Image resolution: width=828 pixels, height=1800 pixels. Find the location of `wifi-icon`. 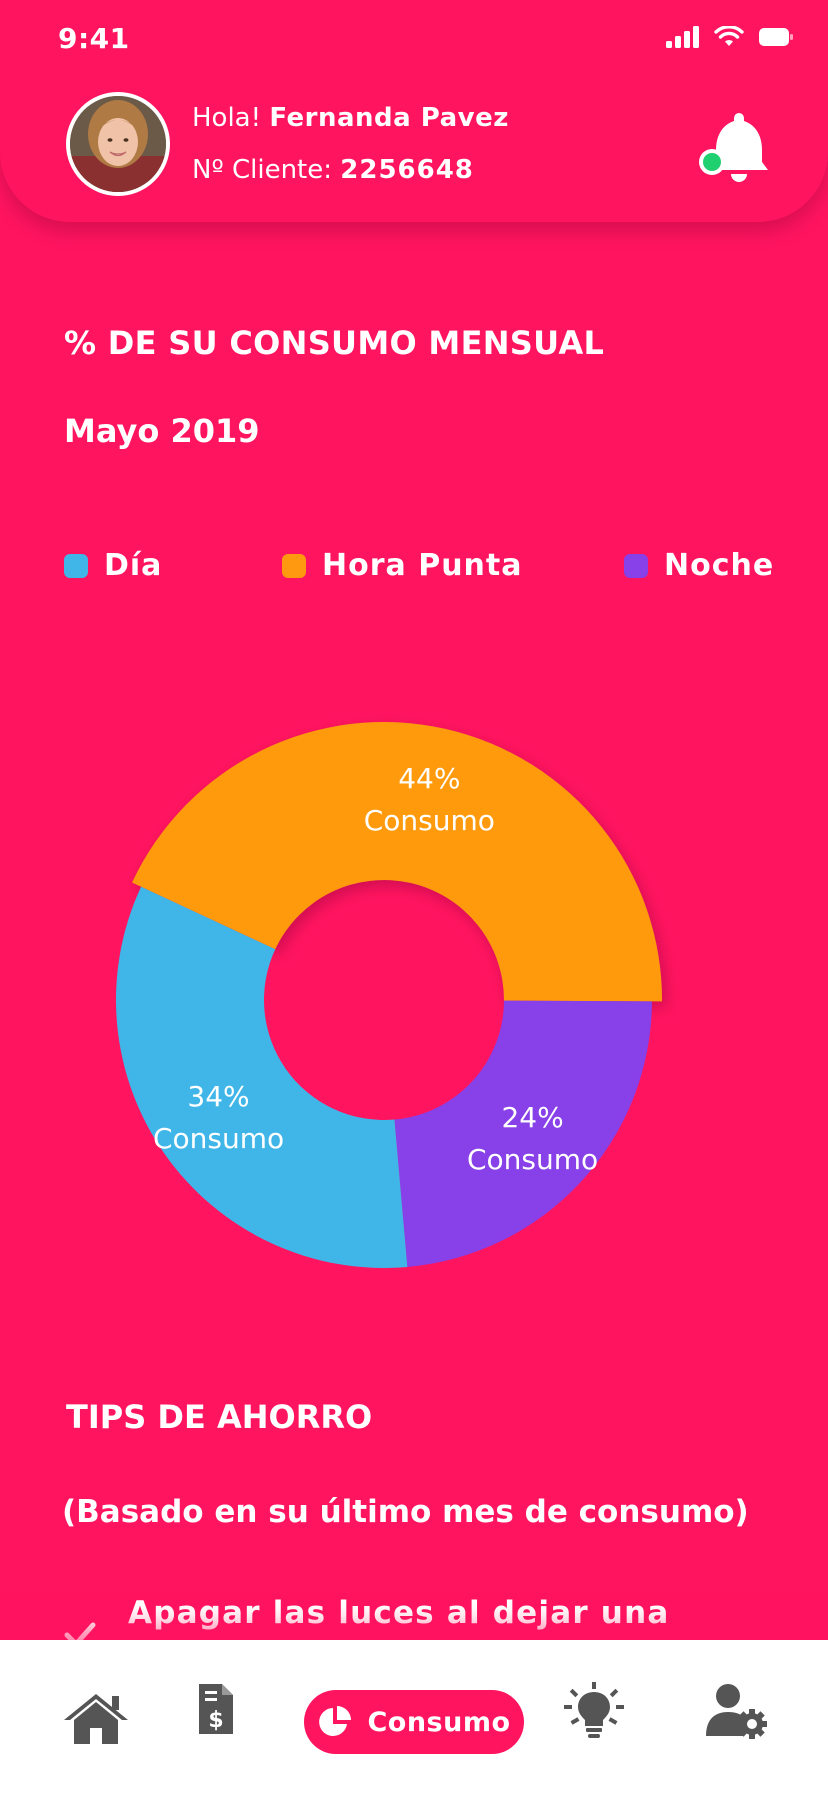

wifi-icon is located at coordinates (729, 36).